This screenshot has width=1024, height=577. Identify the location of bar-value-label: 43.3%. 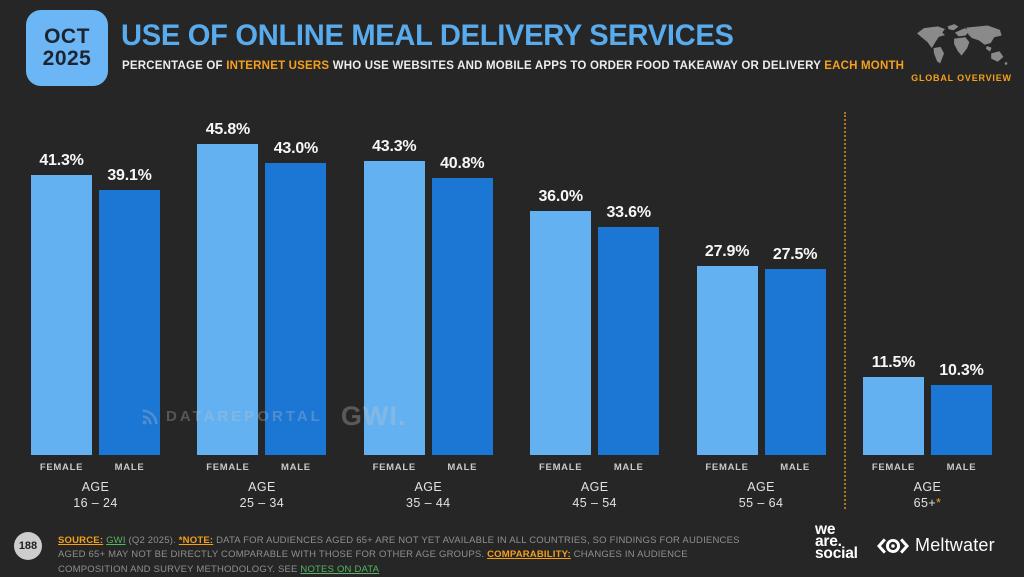
(394, 147).